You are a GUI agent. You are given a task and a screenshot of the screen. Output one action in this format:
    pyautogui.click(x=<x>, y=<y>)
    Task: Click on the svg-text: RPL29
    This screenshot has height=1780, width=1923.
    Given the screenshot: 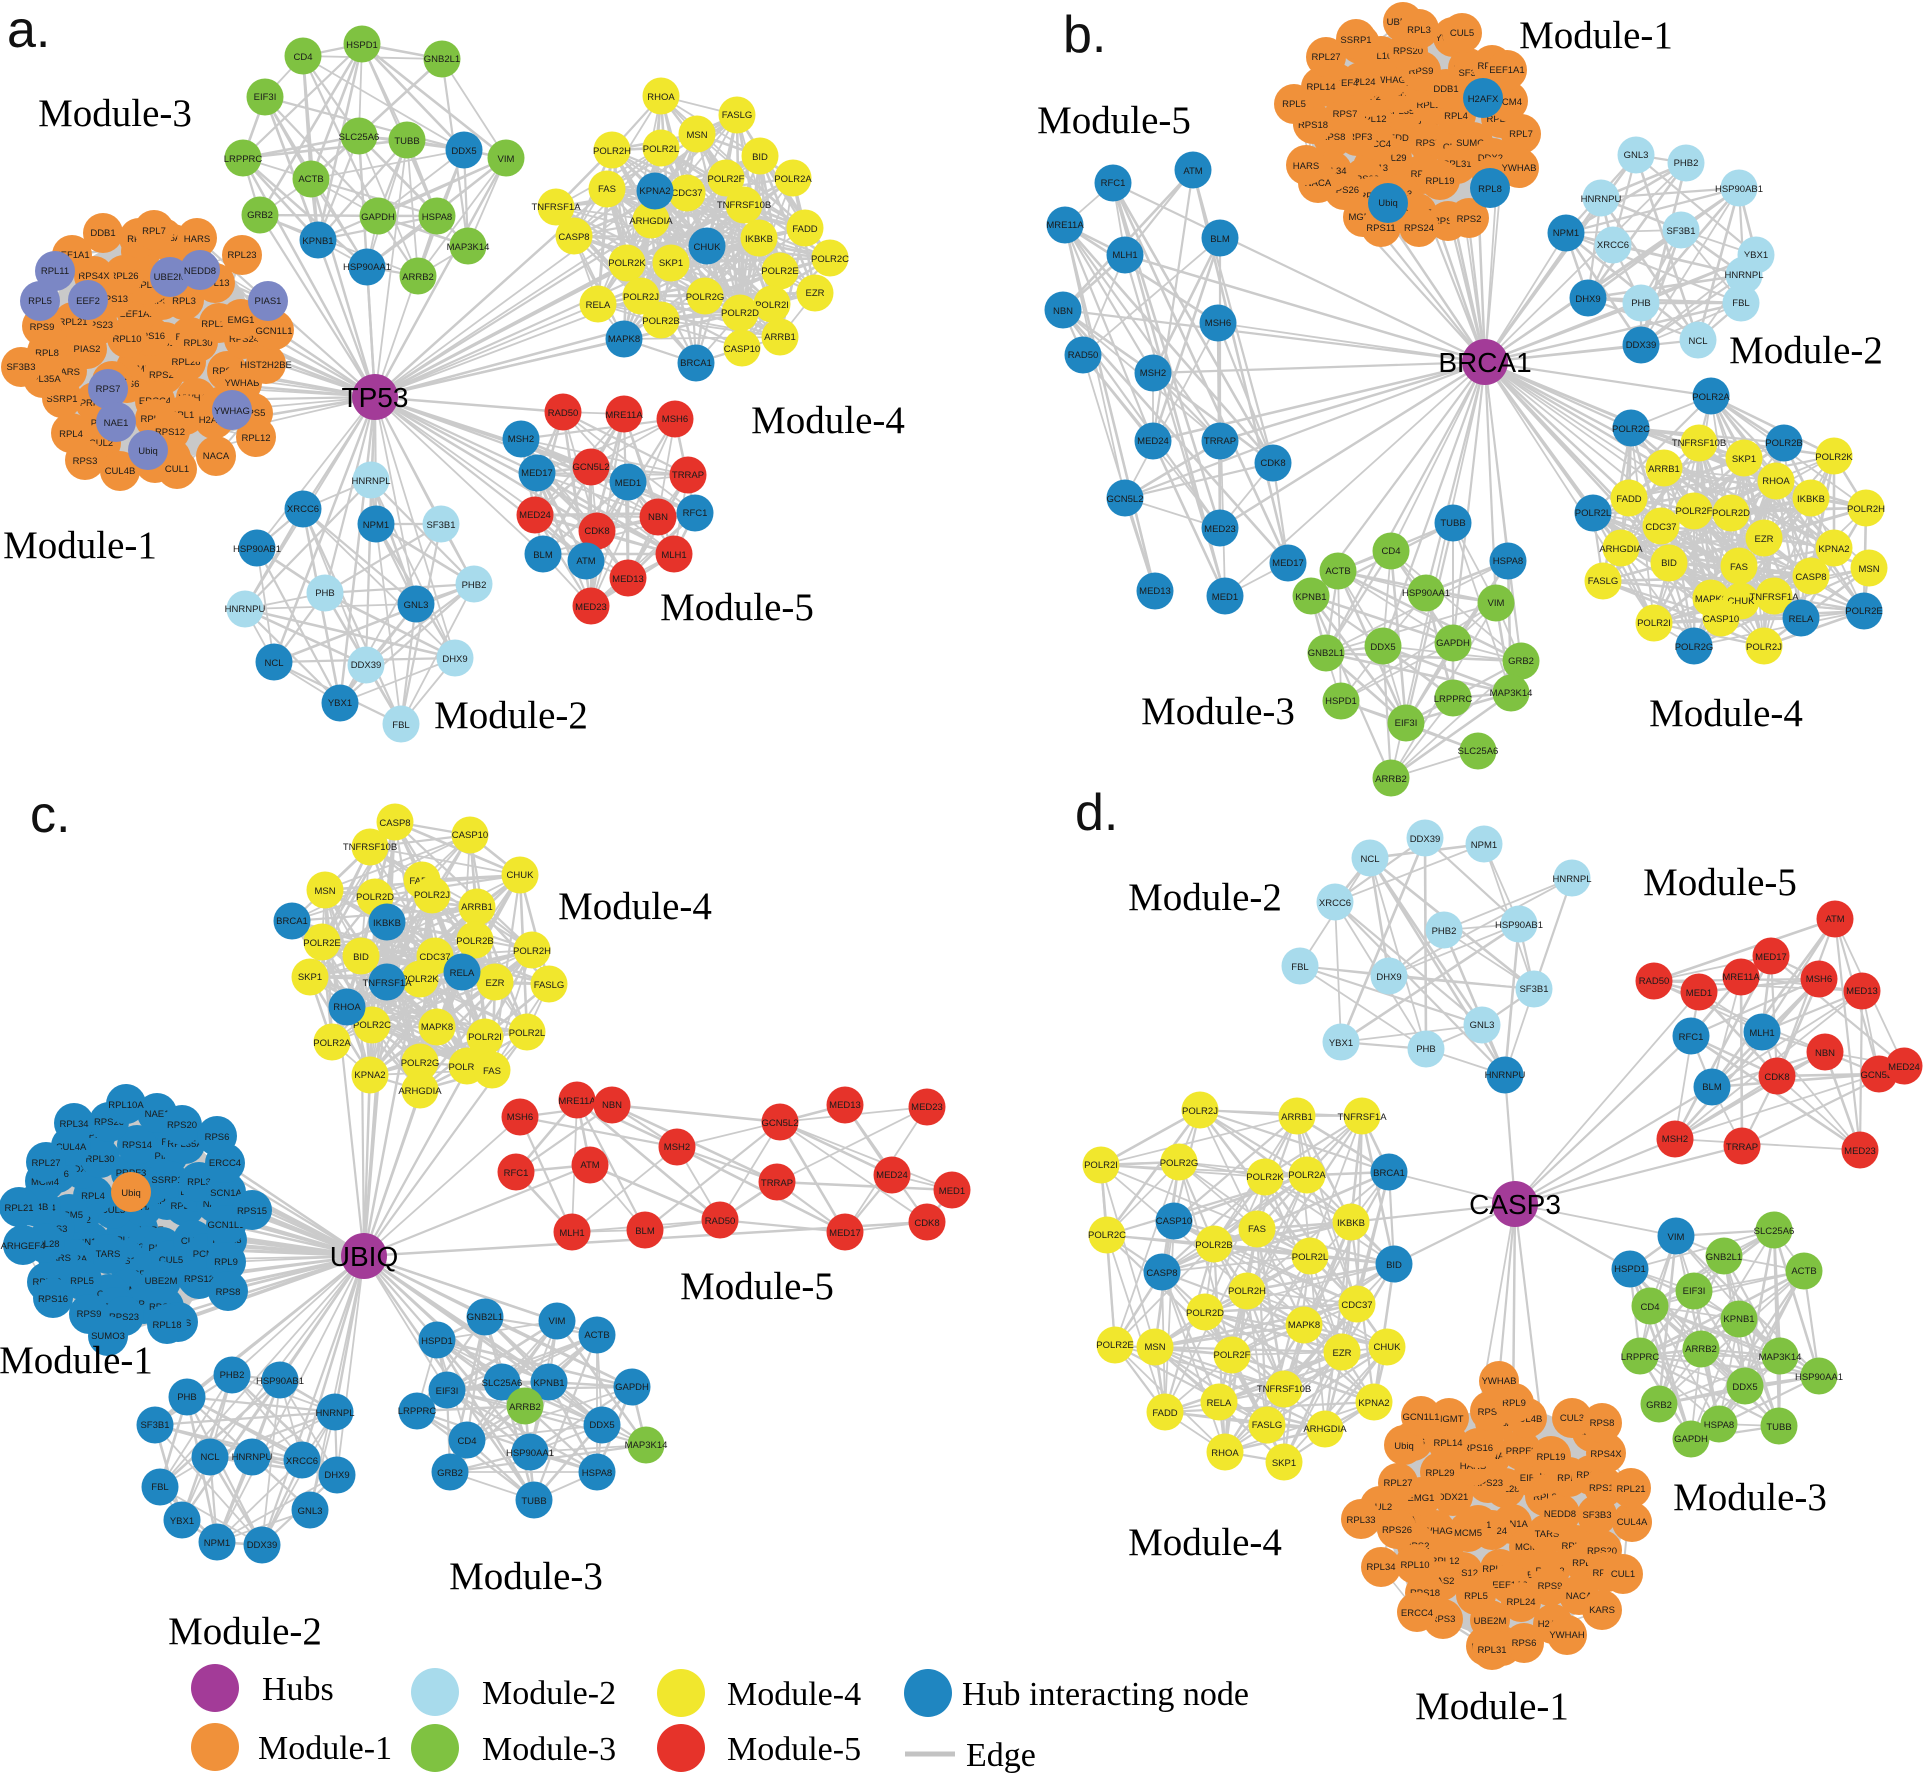 What is the action you would take?
    pyautogui.click(x=1439, y=1473)
    